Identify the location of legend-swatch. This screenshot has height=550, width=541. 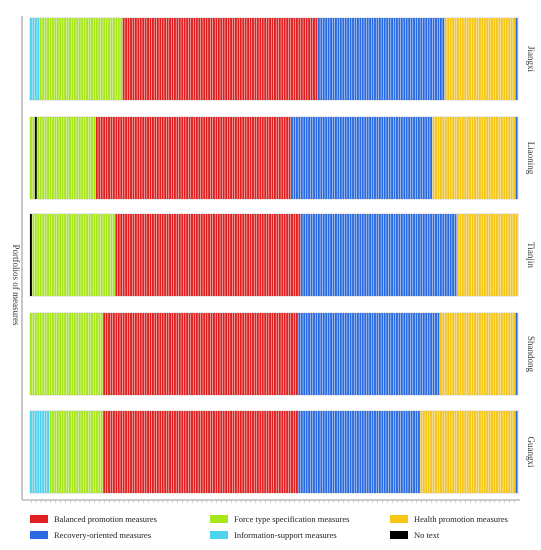
(39, 535).